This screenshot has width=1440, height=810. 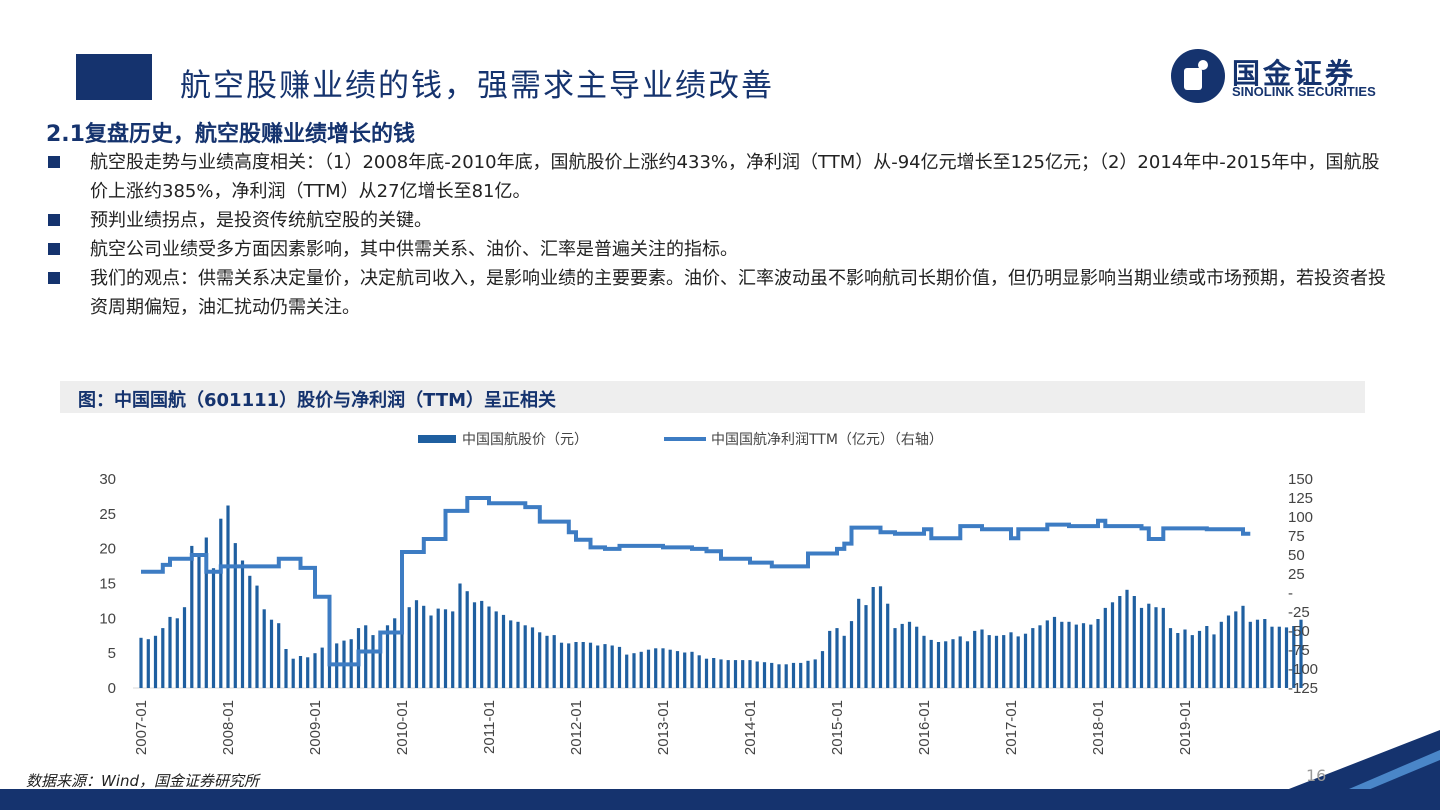 I want to click on x-tick-label: 2013-01, so click(x=663, y=727).